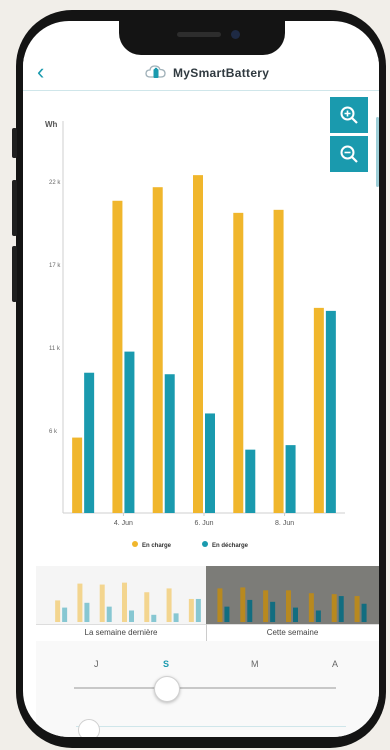 The height and width of the screenshot is (750, 390). I want to click on navigator-label-row: La semaine dernière Cette semaine, so click(207, 632).